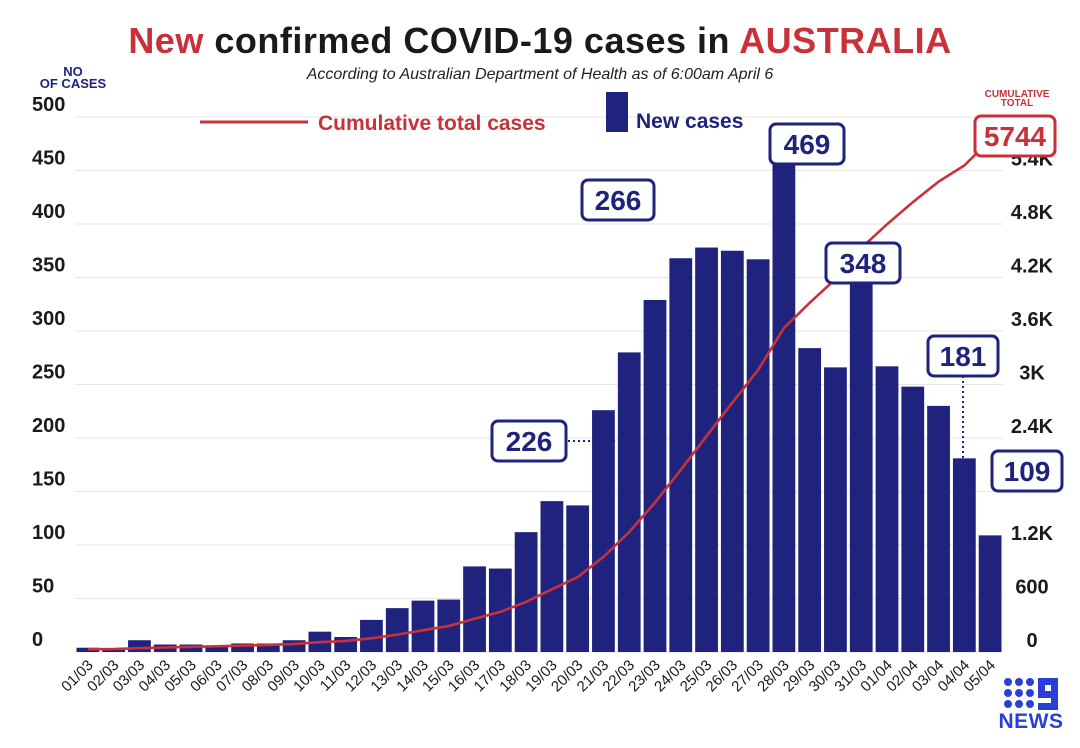 The image size is (1080, 748). I want to click on logo-text: NEWS, so click(1031, 721).